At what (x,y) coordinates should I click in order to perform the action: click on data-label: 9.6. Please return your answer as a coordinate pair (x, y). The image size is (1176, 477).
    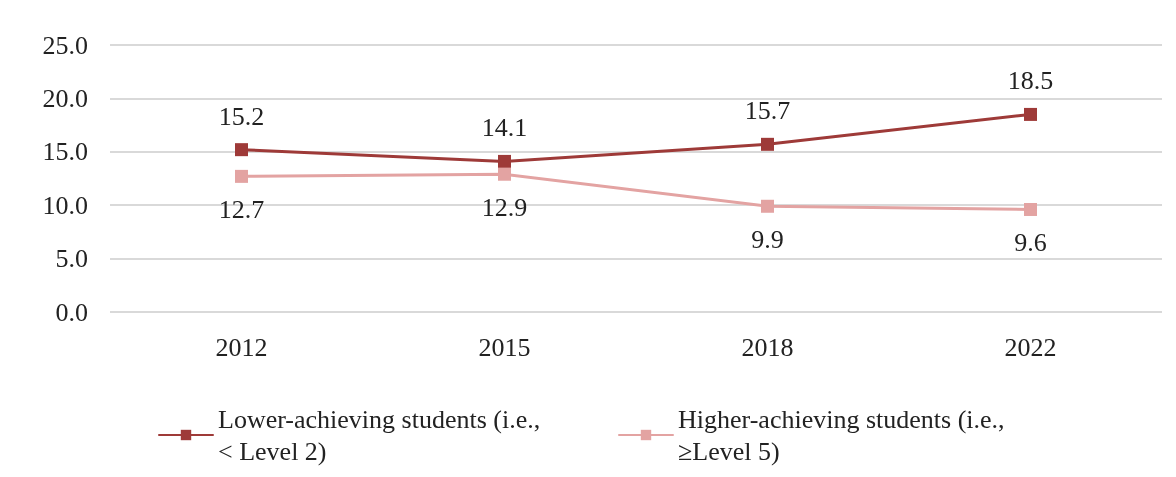
    Looking at the image, I should click on (1030, 243).